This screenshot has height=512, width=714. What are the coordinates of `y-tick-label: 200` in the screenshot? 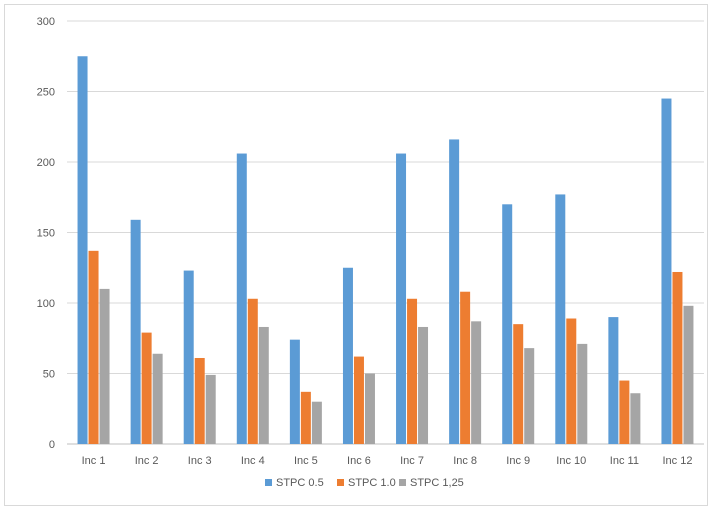 It's located at (46, 163).